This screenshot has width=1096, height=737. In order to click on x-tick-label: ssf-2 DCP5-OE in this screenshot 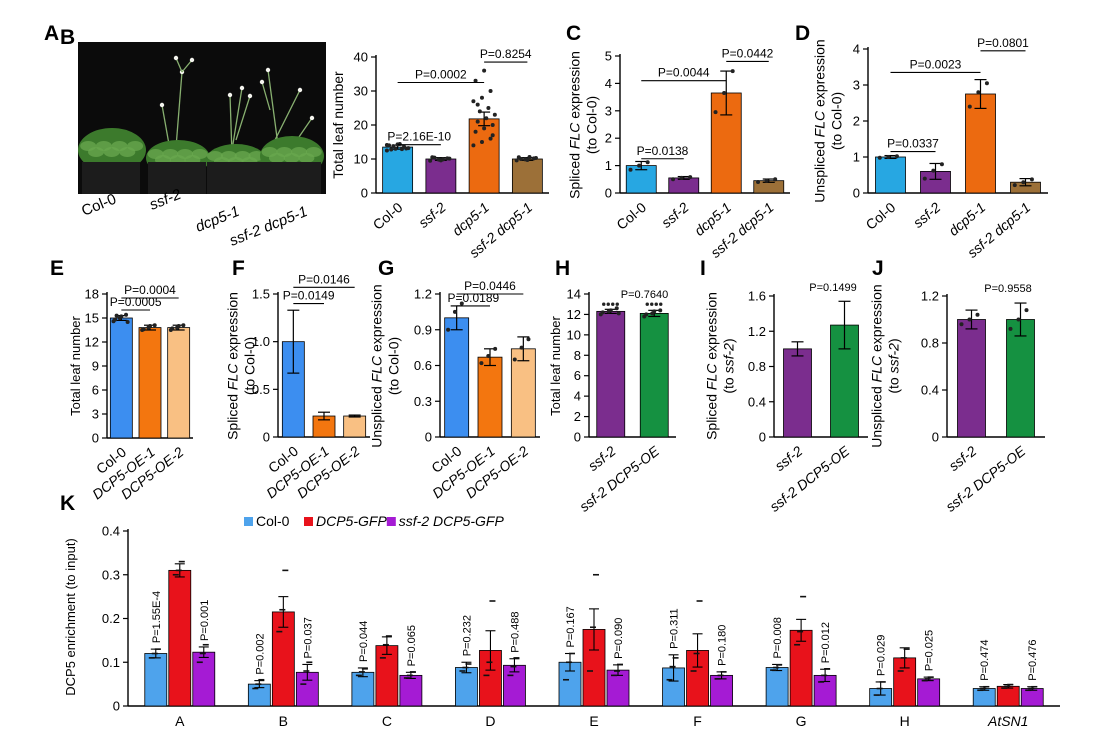, I will do `click(619, 478)`.